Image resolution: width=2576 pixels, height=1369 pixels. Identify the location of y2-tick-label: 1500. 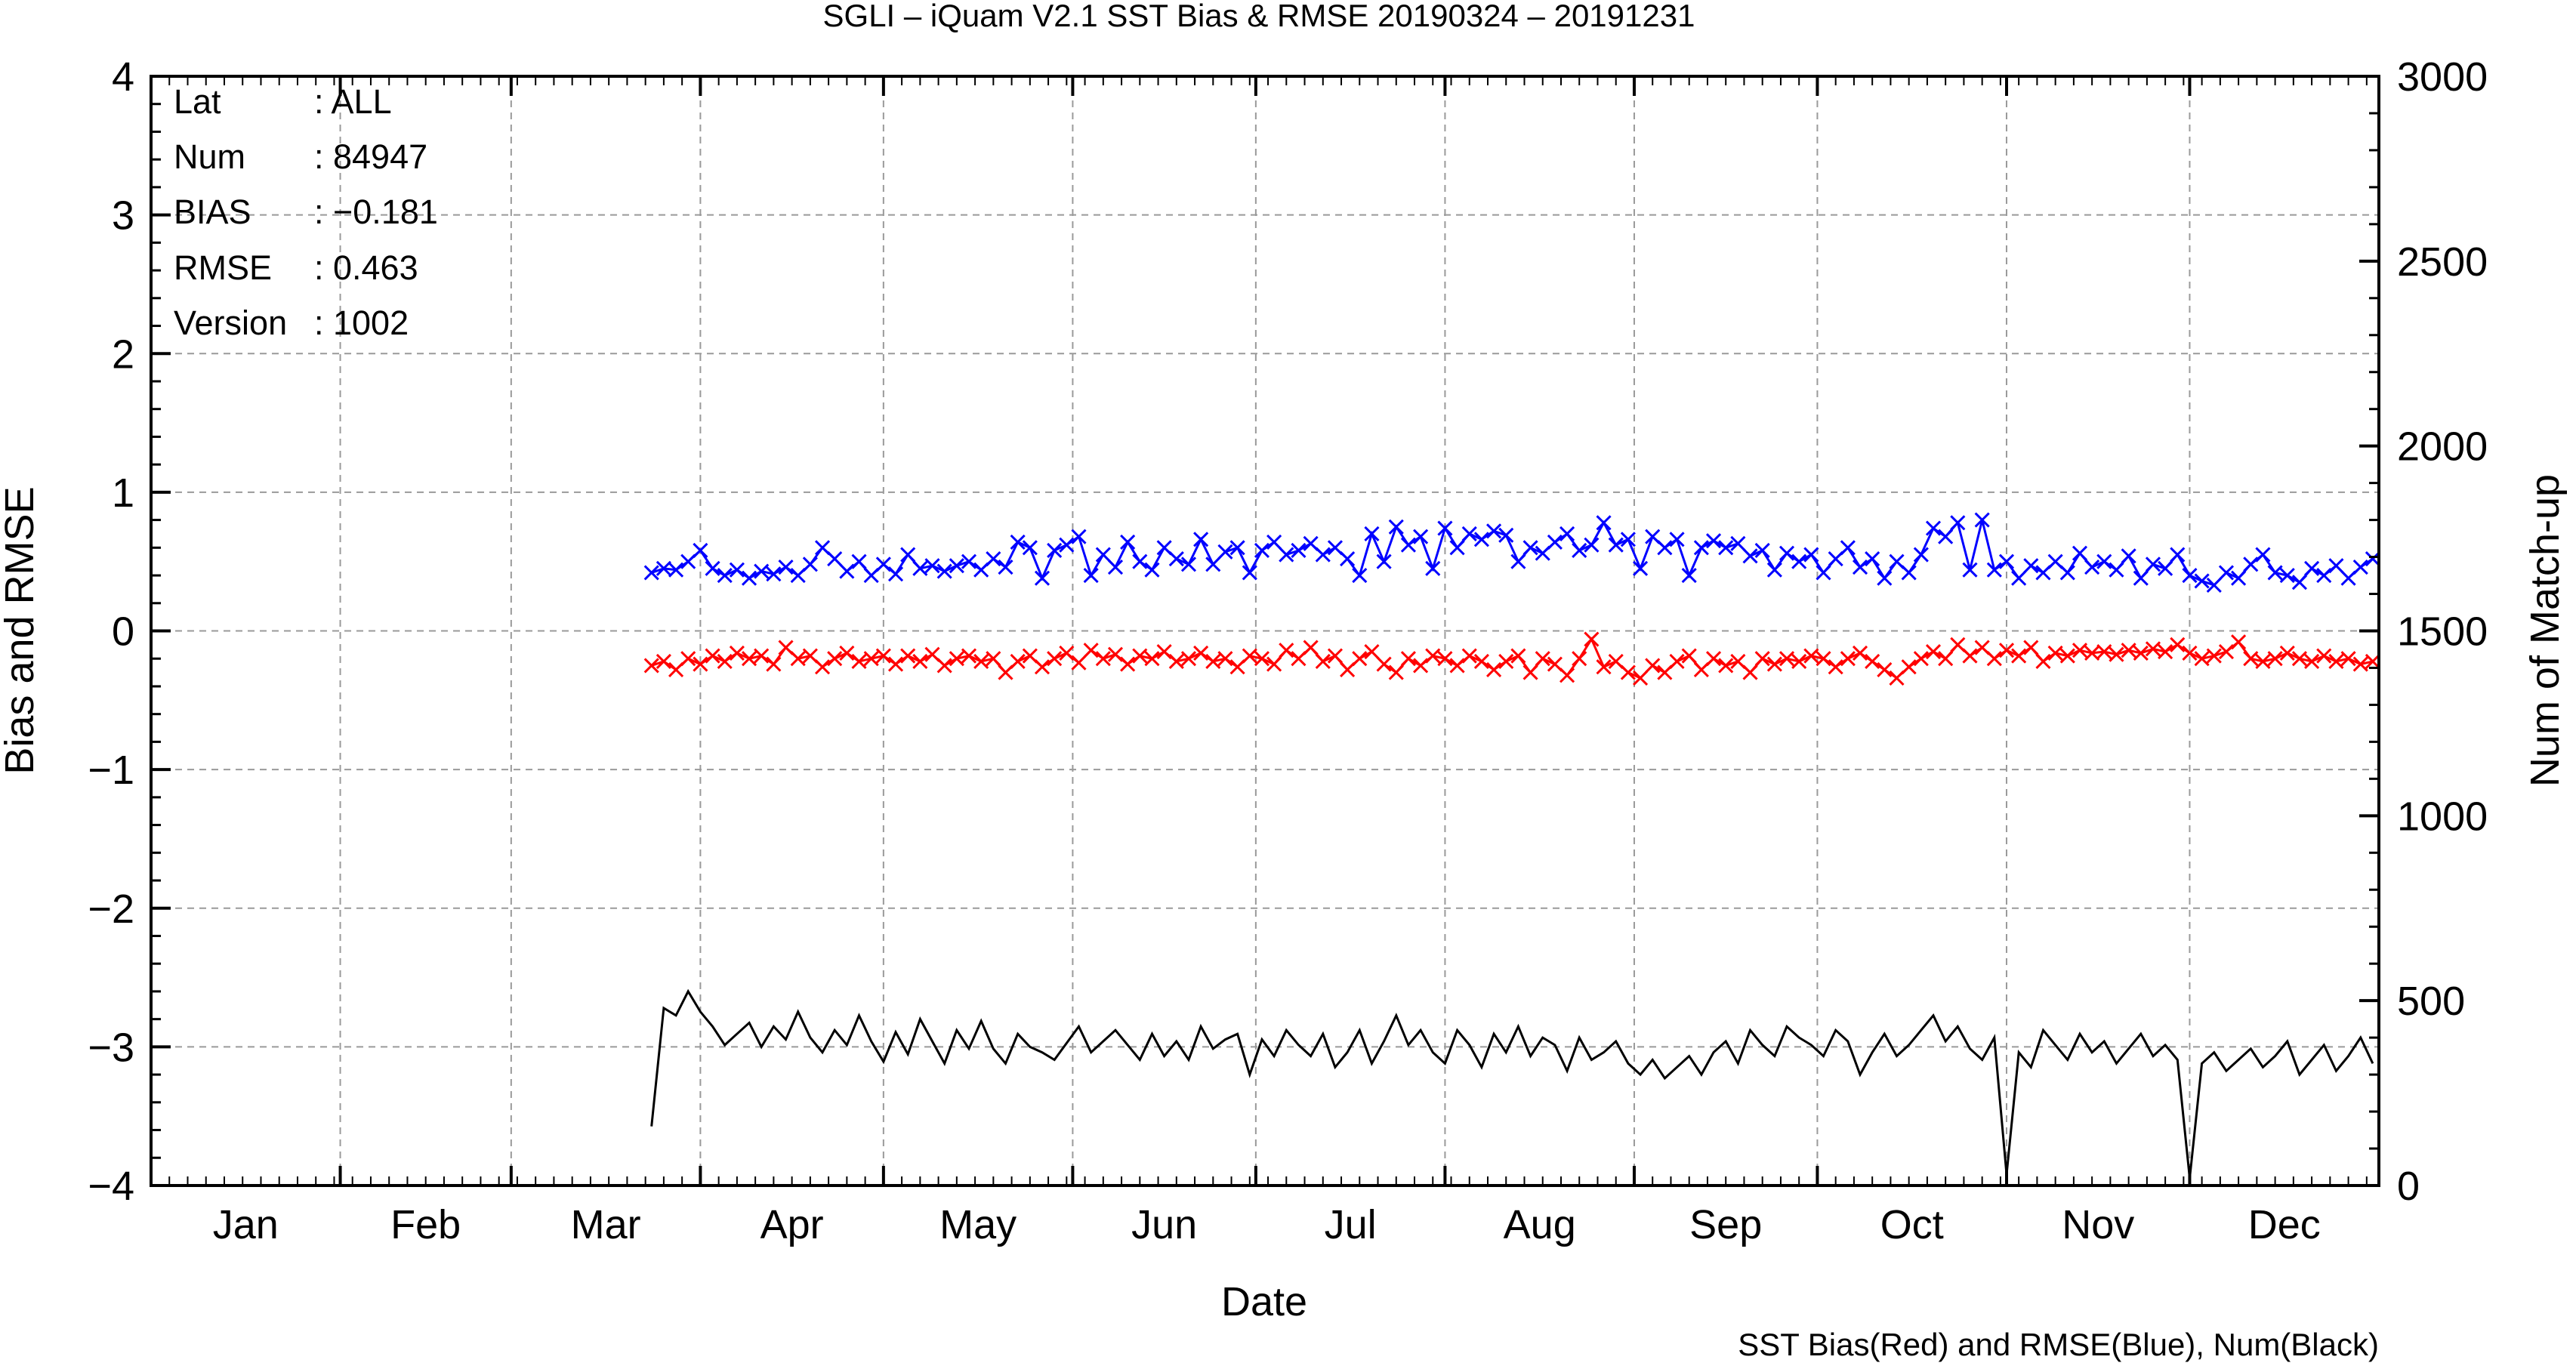
(2442, 632).